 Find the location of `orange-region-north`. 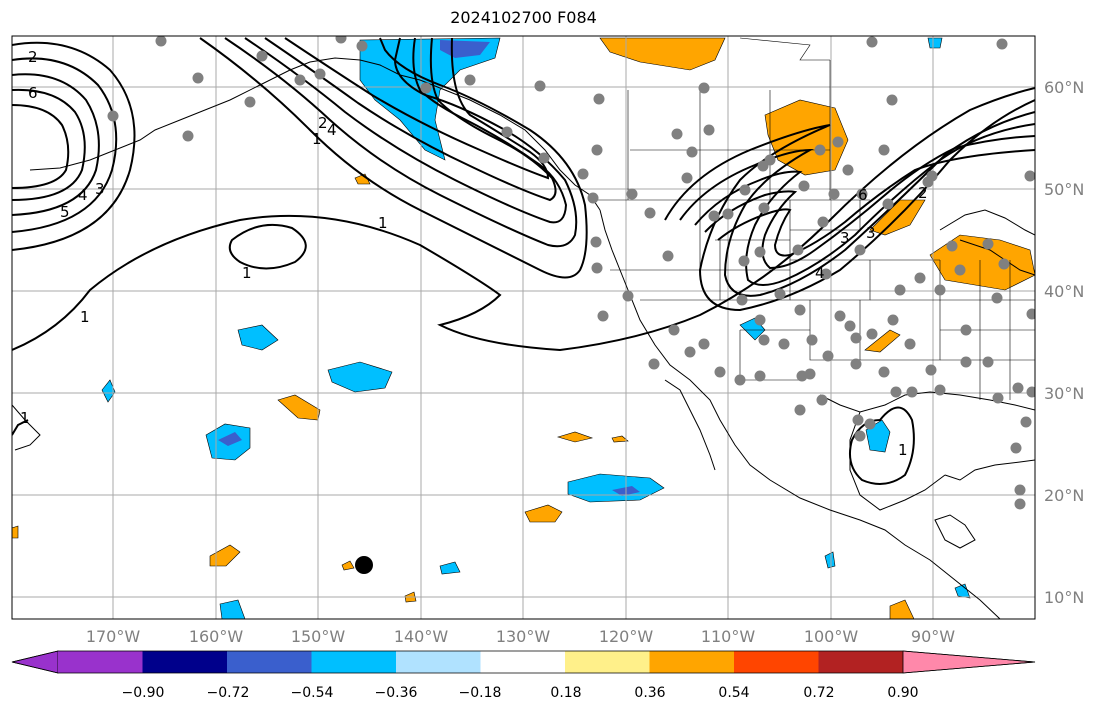

orange-region-north is located at coordinates (662, 54).